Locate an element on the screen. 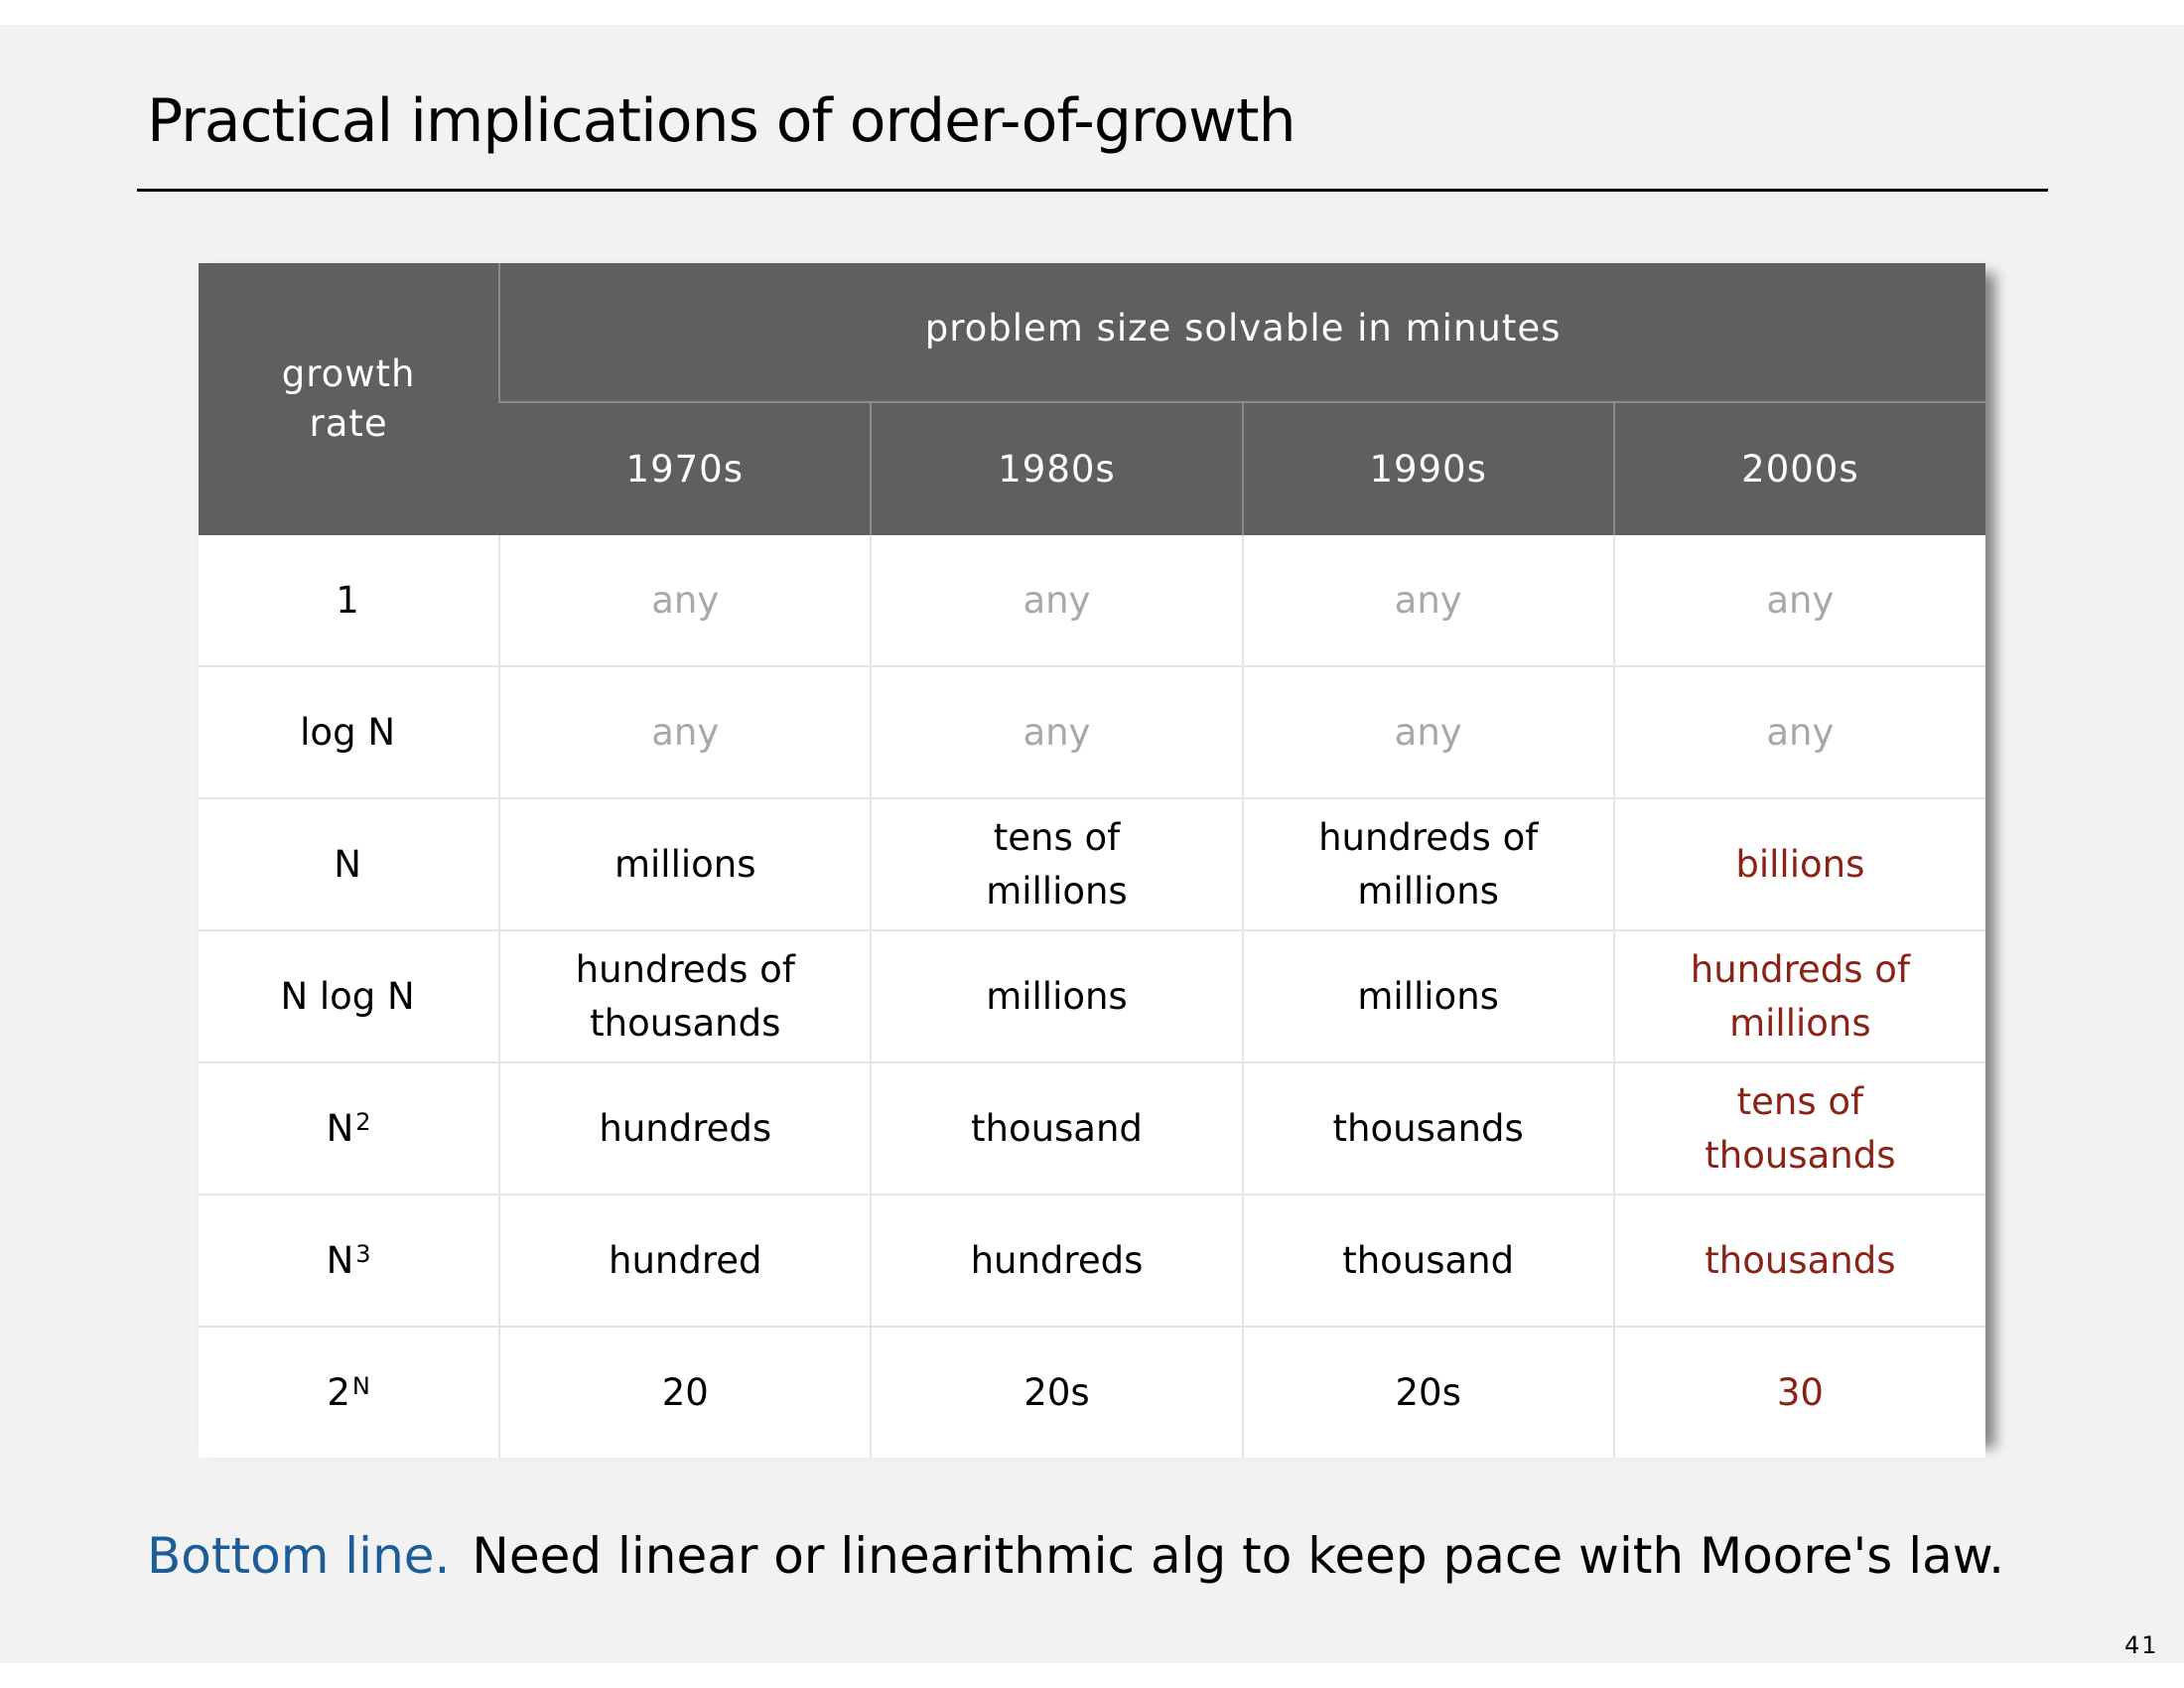 The height and width of the screenshot is (1688, 2184). table-cell: hundreds of thousands is located at coordinates (685, 995).